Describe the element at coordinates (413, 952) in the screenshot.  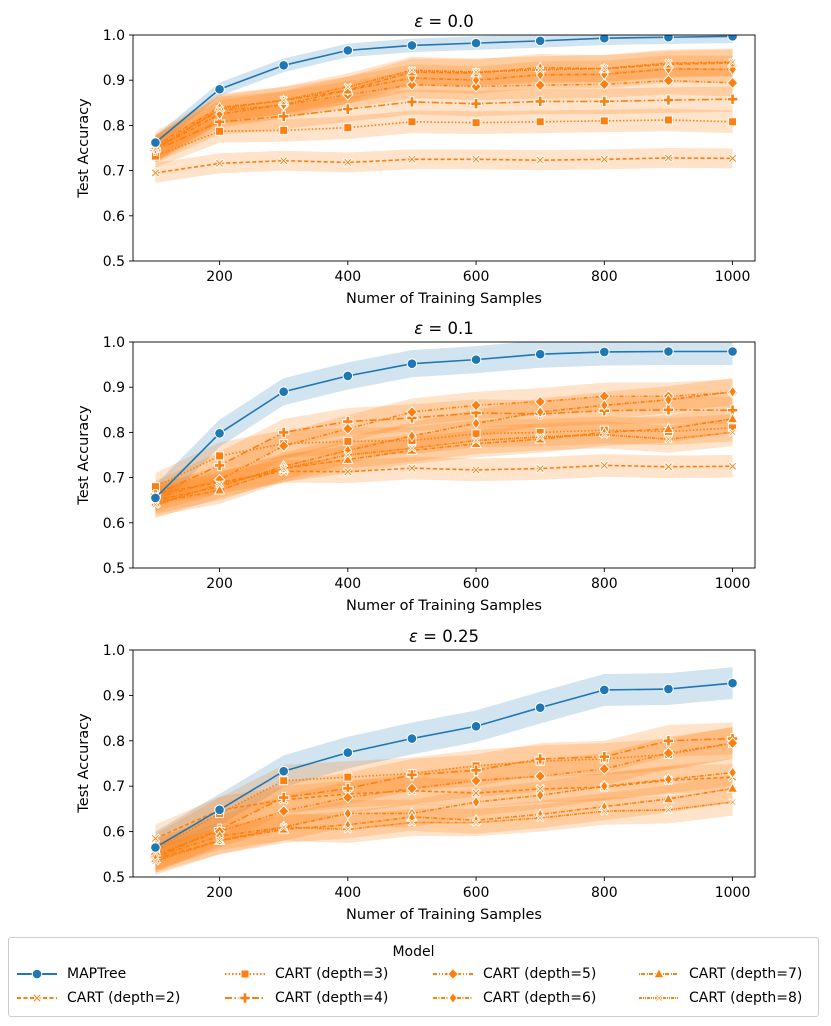
I see `legend-title: Model` at that location.